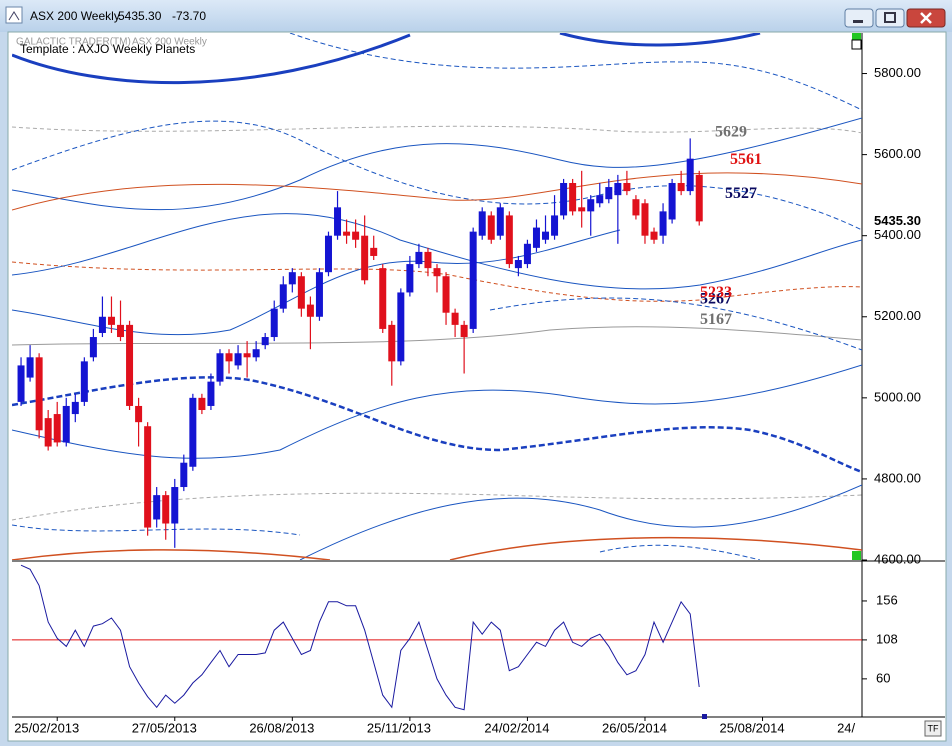  Describe the element at coordinates (704, 716) in the screenshot. I see `cursor-marker` at that location.